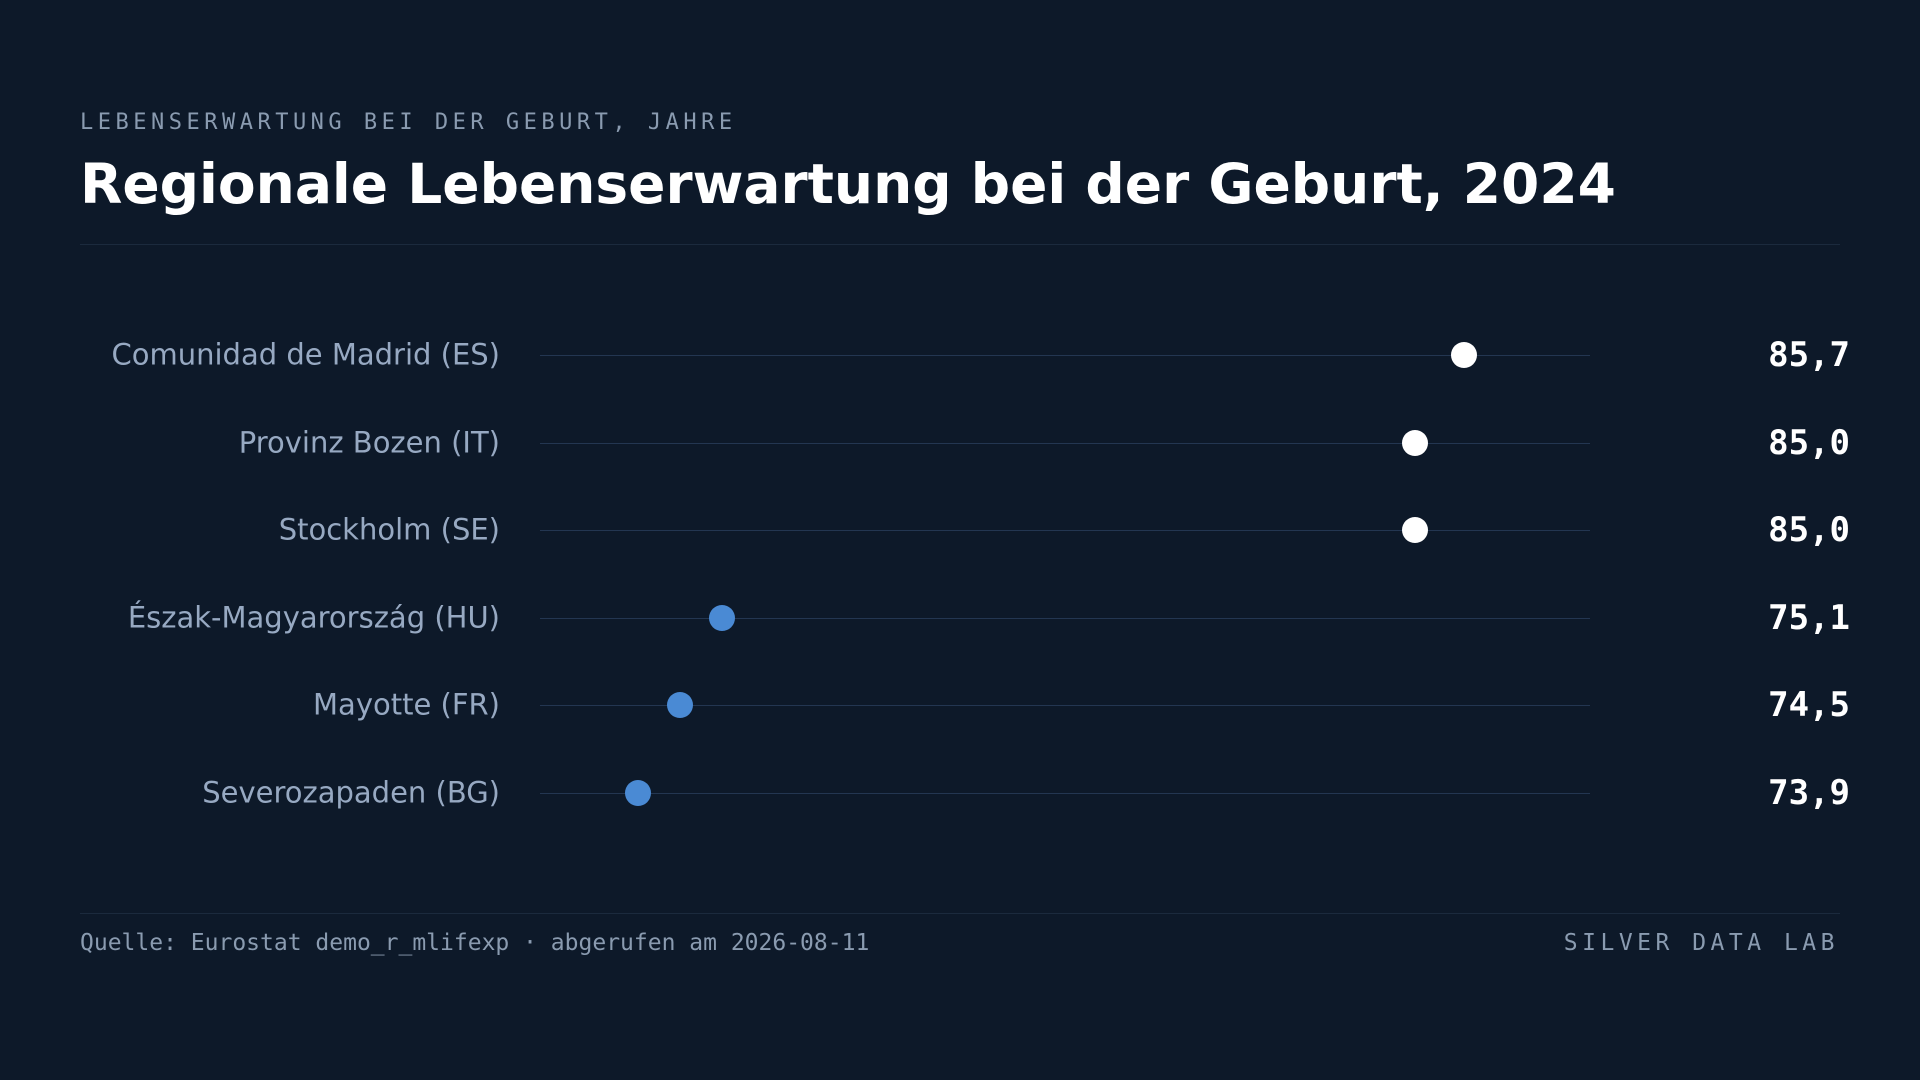  Describe the element at coordinates (1809, 355) in the screenshot. I see `value-label: 85,7` at that location.